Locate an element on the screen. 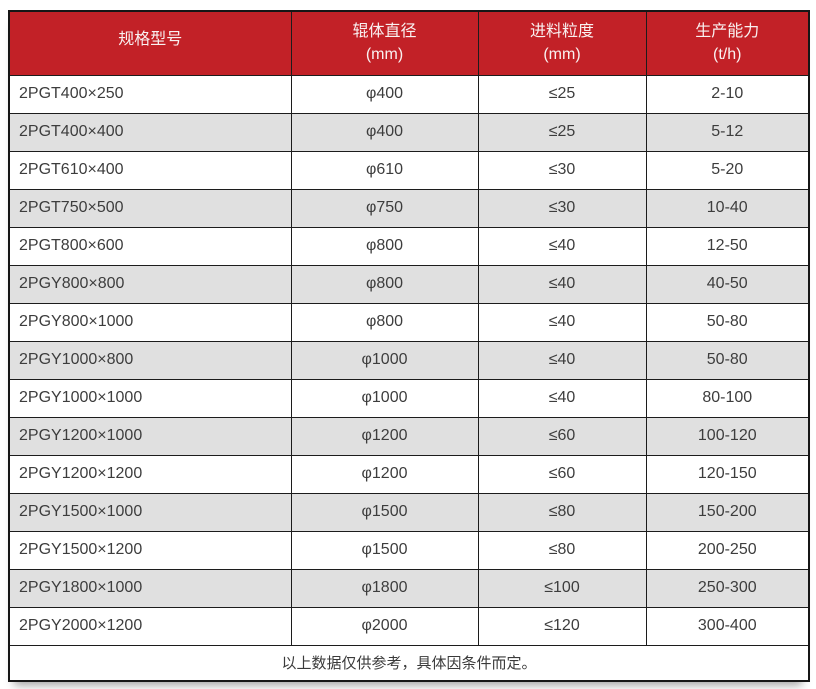 The image size is (816, 689). col-header-model: 规格型号 is located at coordinates (150, 43).